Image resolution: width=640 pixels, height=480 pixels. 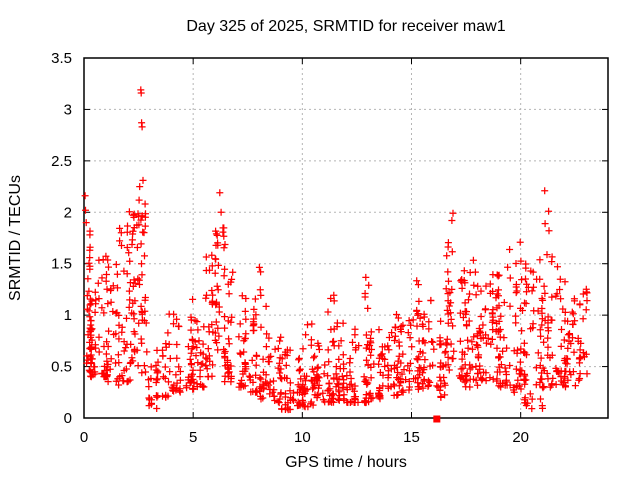 I want to click on x-tick-label: 10, so click(x=302, y=437).